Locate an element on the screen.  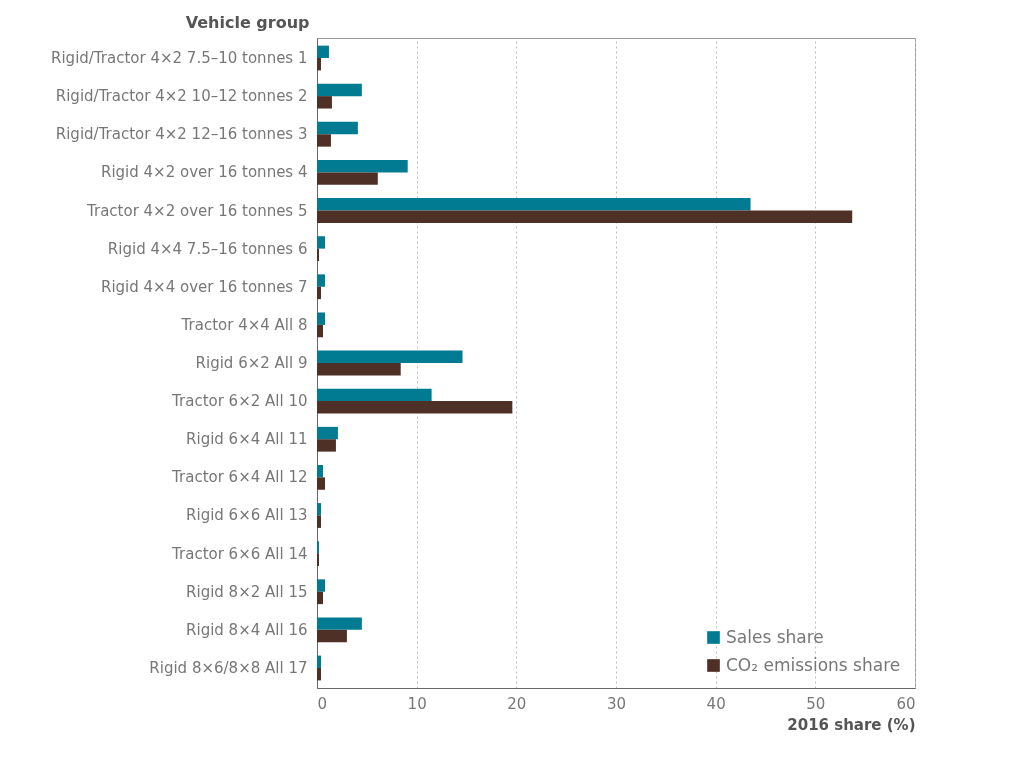
y-tick-label: Rigid 6×6 All 13 is located at coordinates (247, 515).